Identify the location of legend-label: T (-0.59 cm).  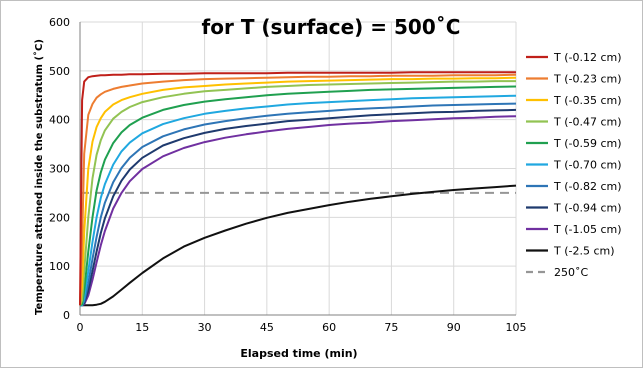
(587, 143).